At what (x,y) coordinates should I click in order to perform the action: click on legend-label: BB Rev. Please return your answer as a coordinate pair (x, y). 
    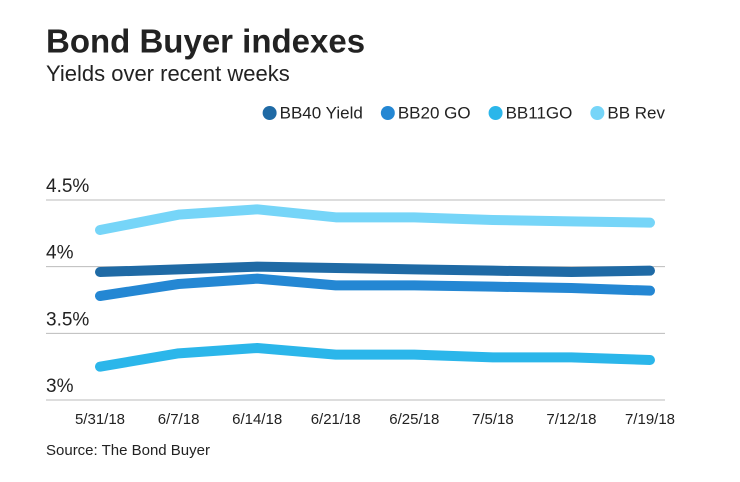
    Looking at the image, I should click on (636, 112).